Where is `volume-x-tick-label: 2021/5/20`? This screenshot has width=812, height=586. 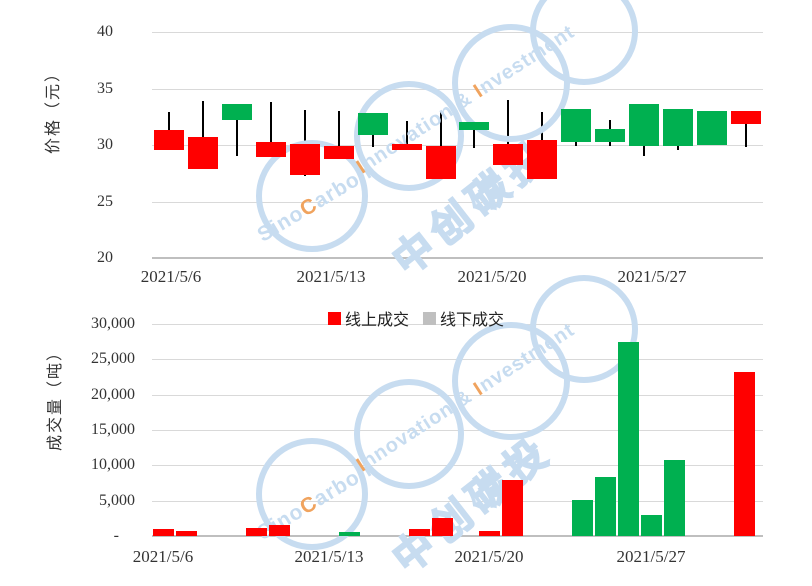
volume-x-tick-label: 2021/5/20 is located at coordinates (489, 556).